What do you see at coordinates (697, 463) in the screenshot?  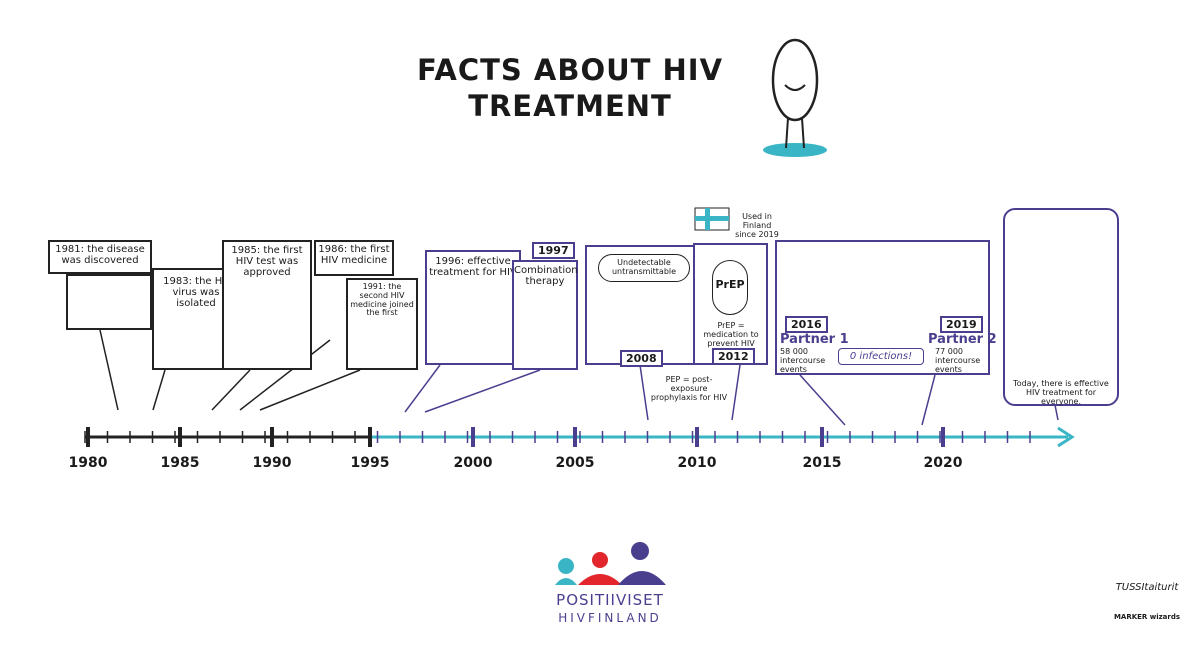 I see `year-label: 2010` at bounding box center [697, 463].